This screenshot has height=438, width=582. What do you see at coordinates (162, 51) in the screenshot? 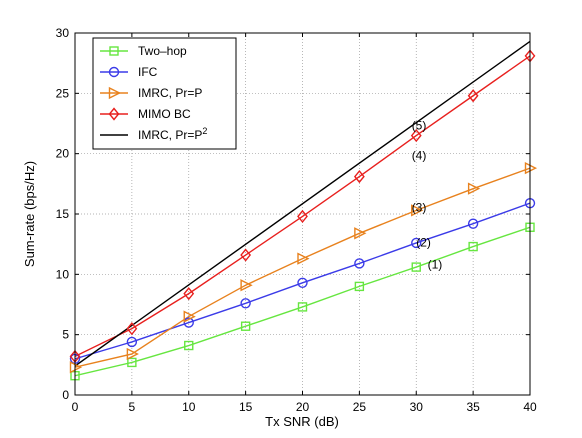
I see `legend-entry-label: Two–hop` at bounding box center [162, 51].